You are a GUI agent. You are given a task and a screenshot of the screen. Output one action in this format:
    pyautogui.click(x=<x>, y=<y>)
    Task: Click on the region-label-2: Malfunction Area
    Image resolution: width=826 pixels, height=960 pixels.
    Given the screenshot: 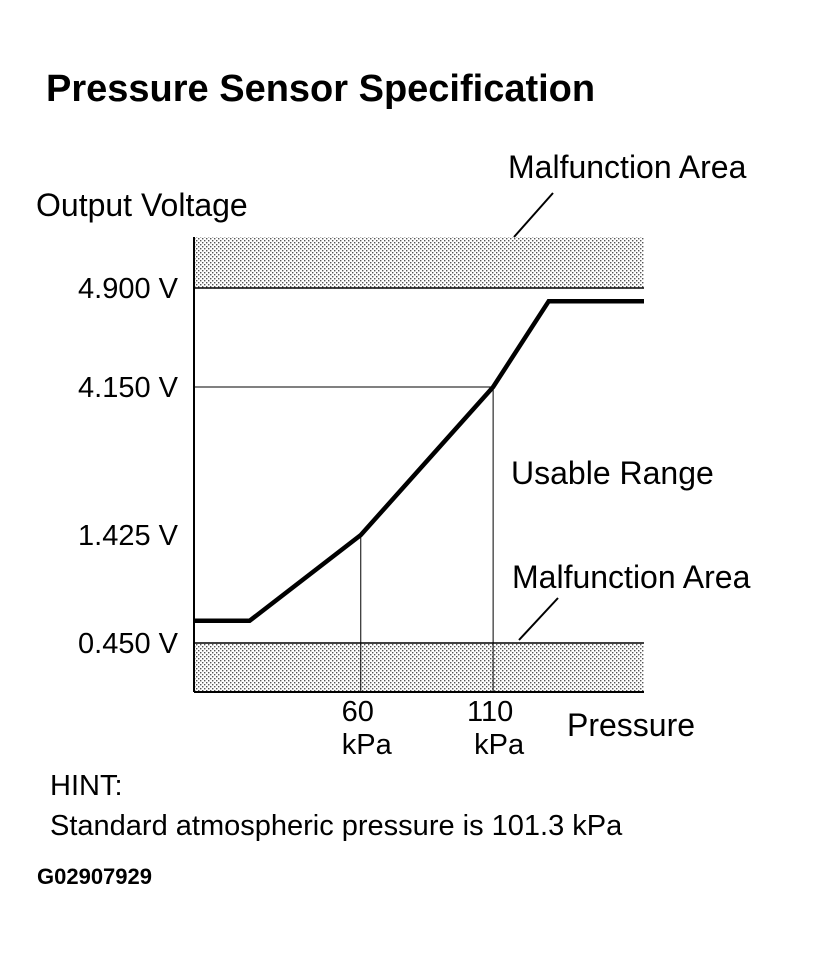 What is the action you would take?
    pyautogui.click(x=631, y=577)
    